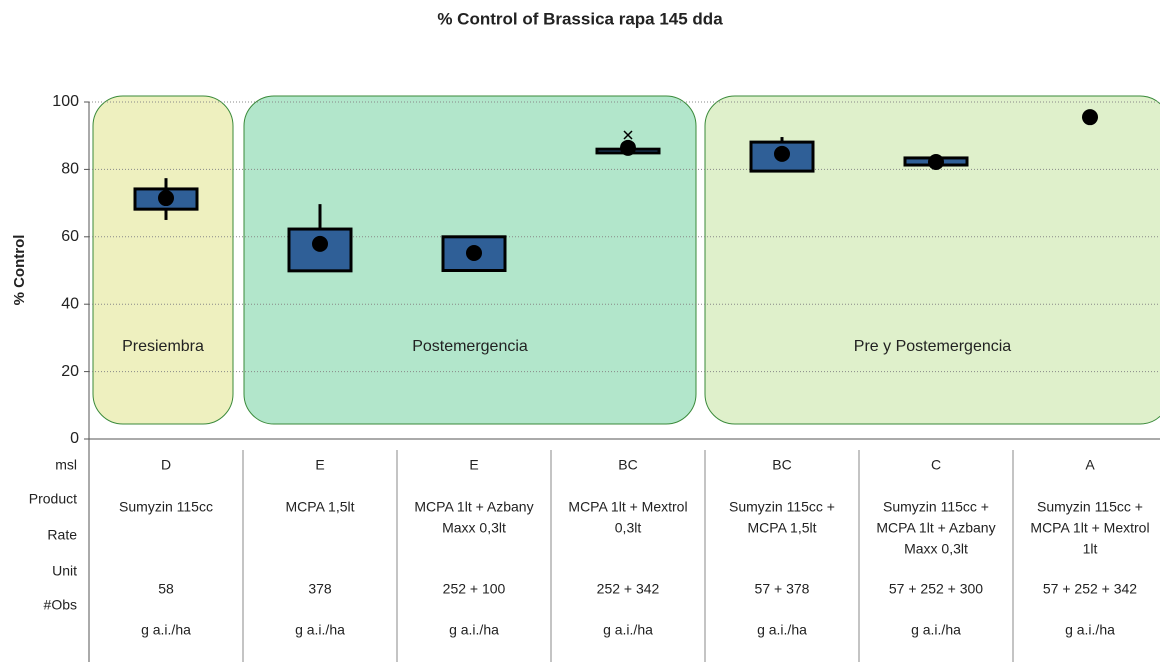 Image resolution: width=1160 pixels, height=662 pixels. I want to click on row-label: msl, so click(66, 465).